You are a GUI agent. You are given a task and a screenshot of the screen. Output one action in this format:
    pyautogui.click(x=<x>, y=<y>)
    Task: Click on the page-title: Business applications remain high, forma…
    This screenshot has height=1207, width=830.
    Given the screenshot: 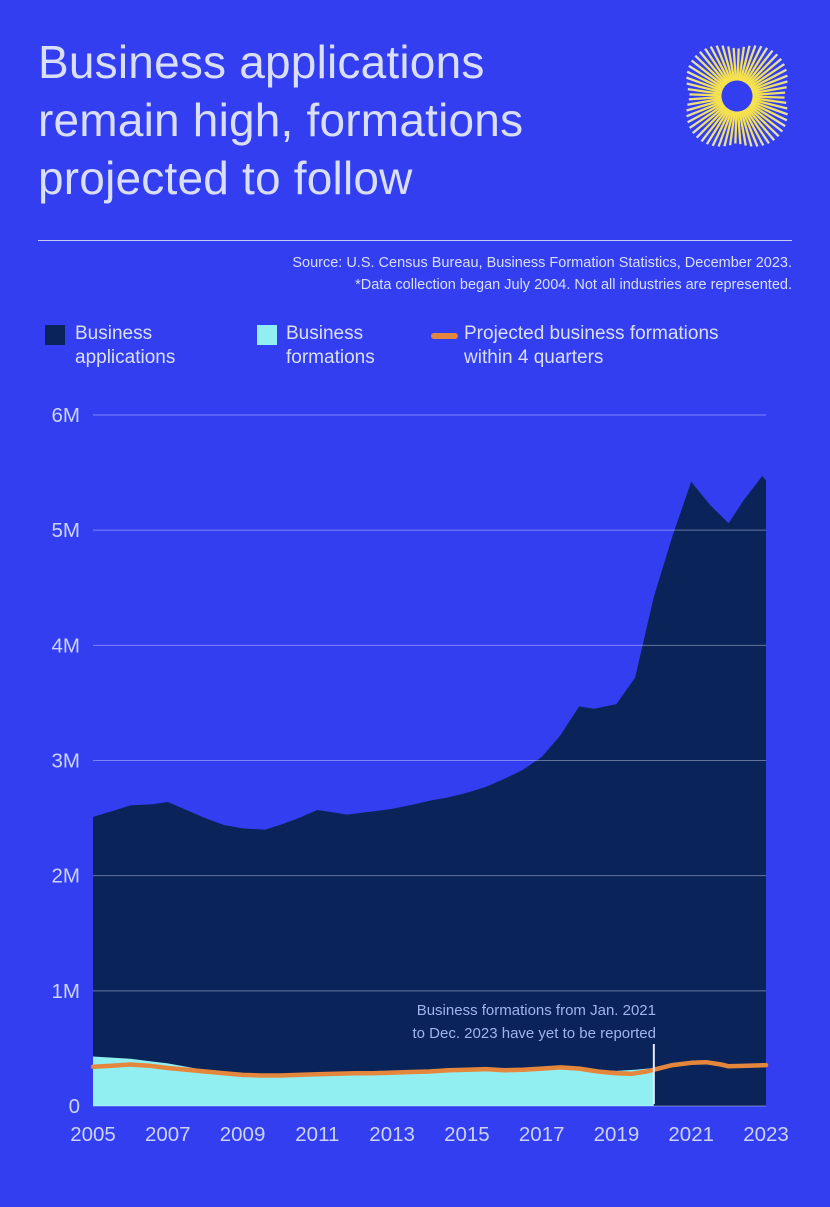 What is the action you would take?
    pyautogui.click(x=281, y=120)
    